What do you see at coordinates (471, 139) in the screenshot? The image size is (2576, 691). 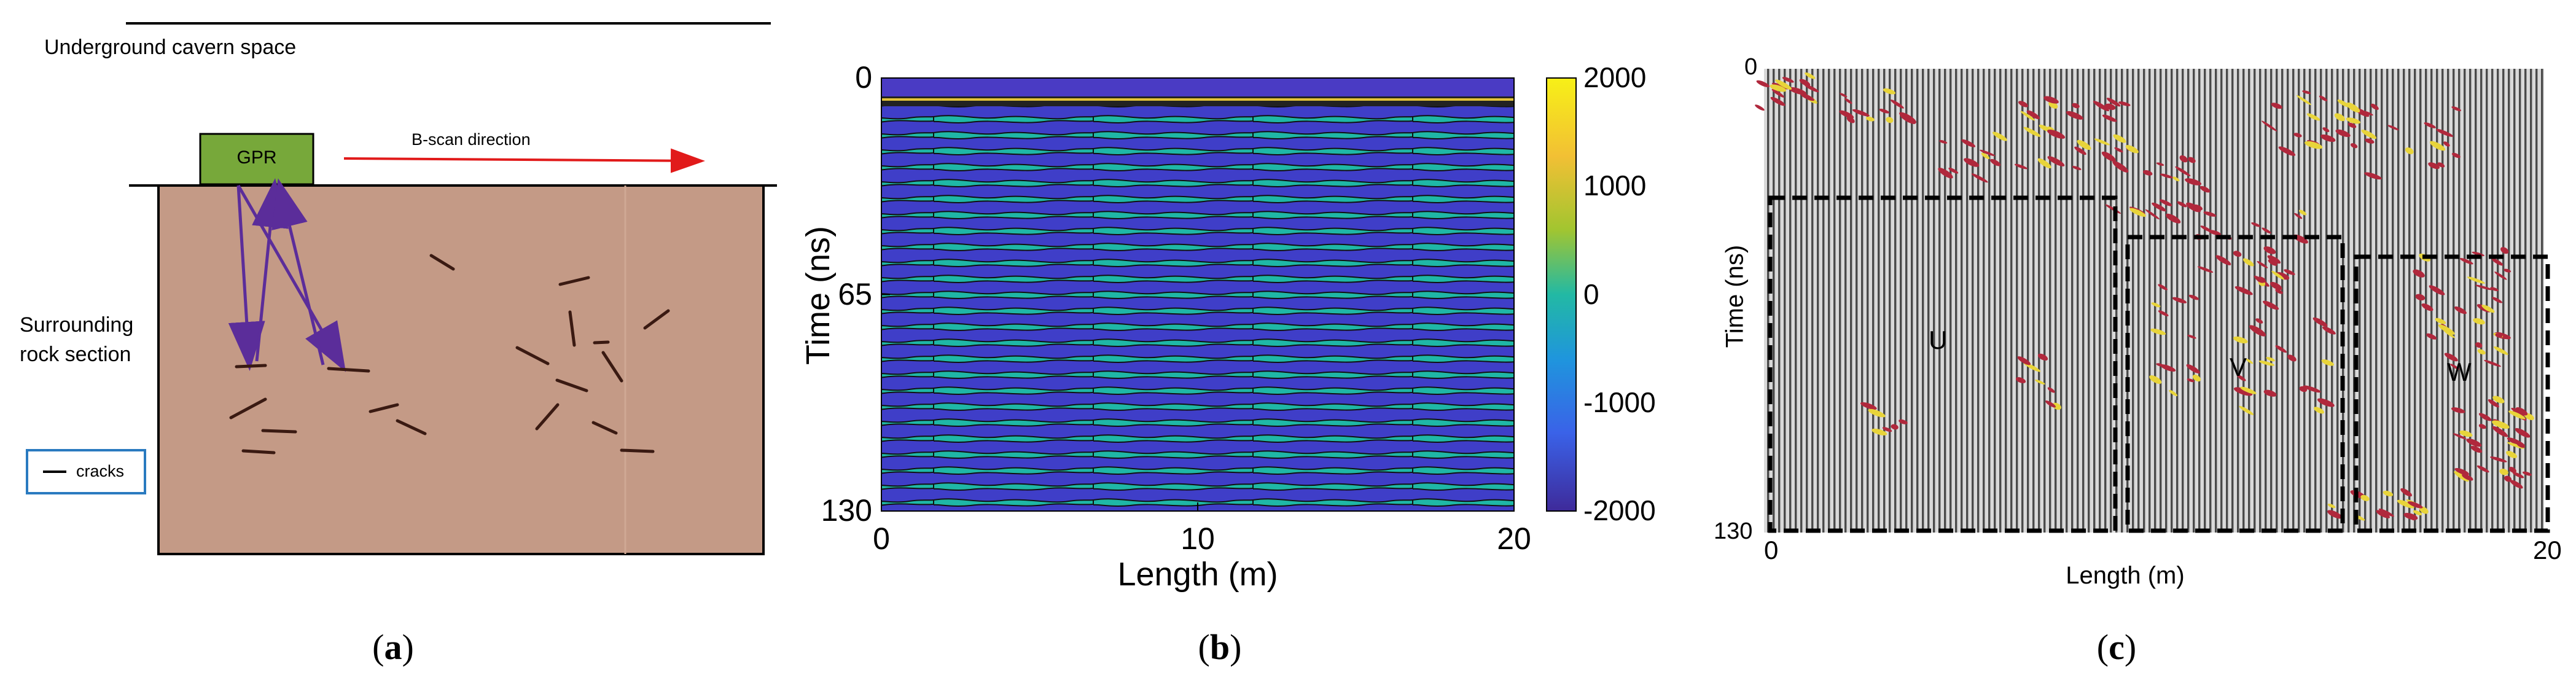 I see `scan-direction-label: B-scan direction` at bounding box center [471, 139].